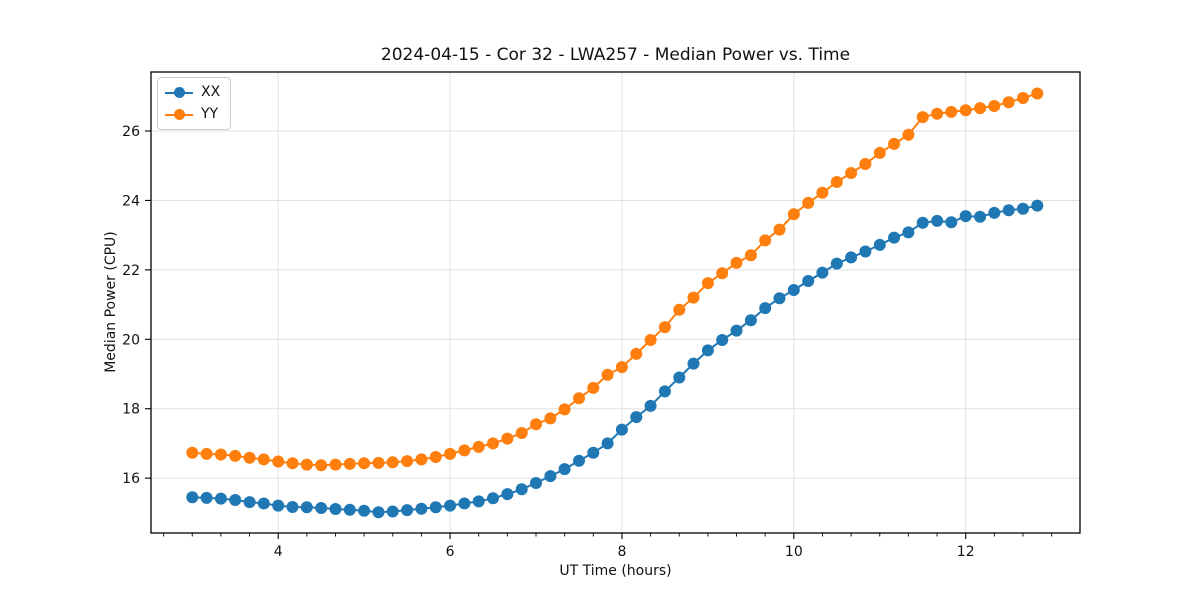  What do you see at coordinates (794, 552) in the screenshot?
I see `x-tick-label: 10` at bounding box center [794, 552].